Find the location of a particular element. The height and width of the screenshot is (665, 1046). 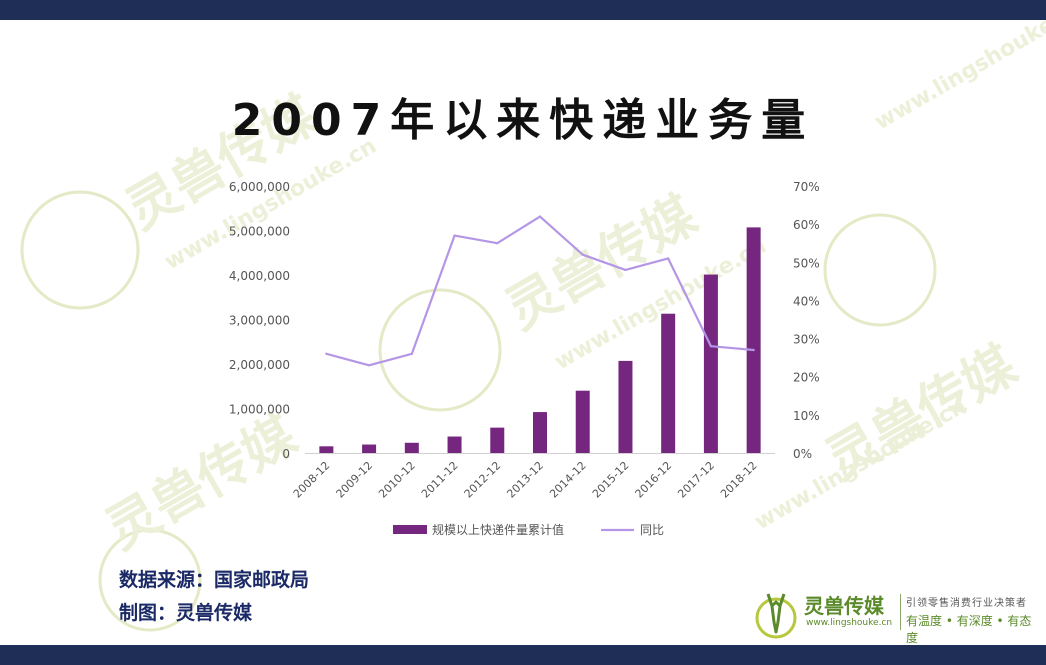

left-axis-tick-label: 2,000,000 is located at coordinates (259, 365).